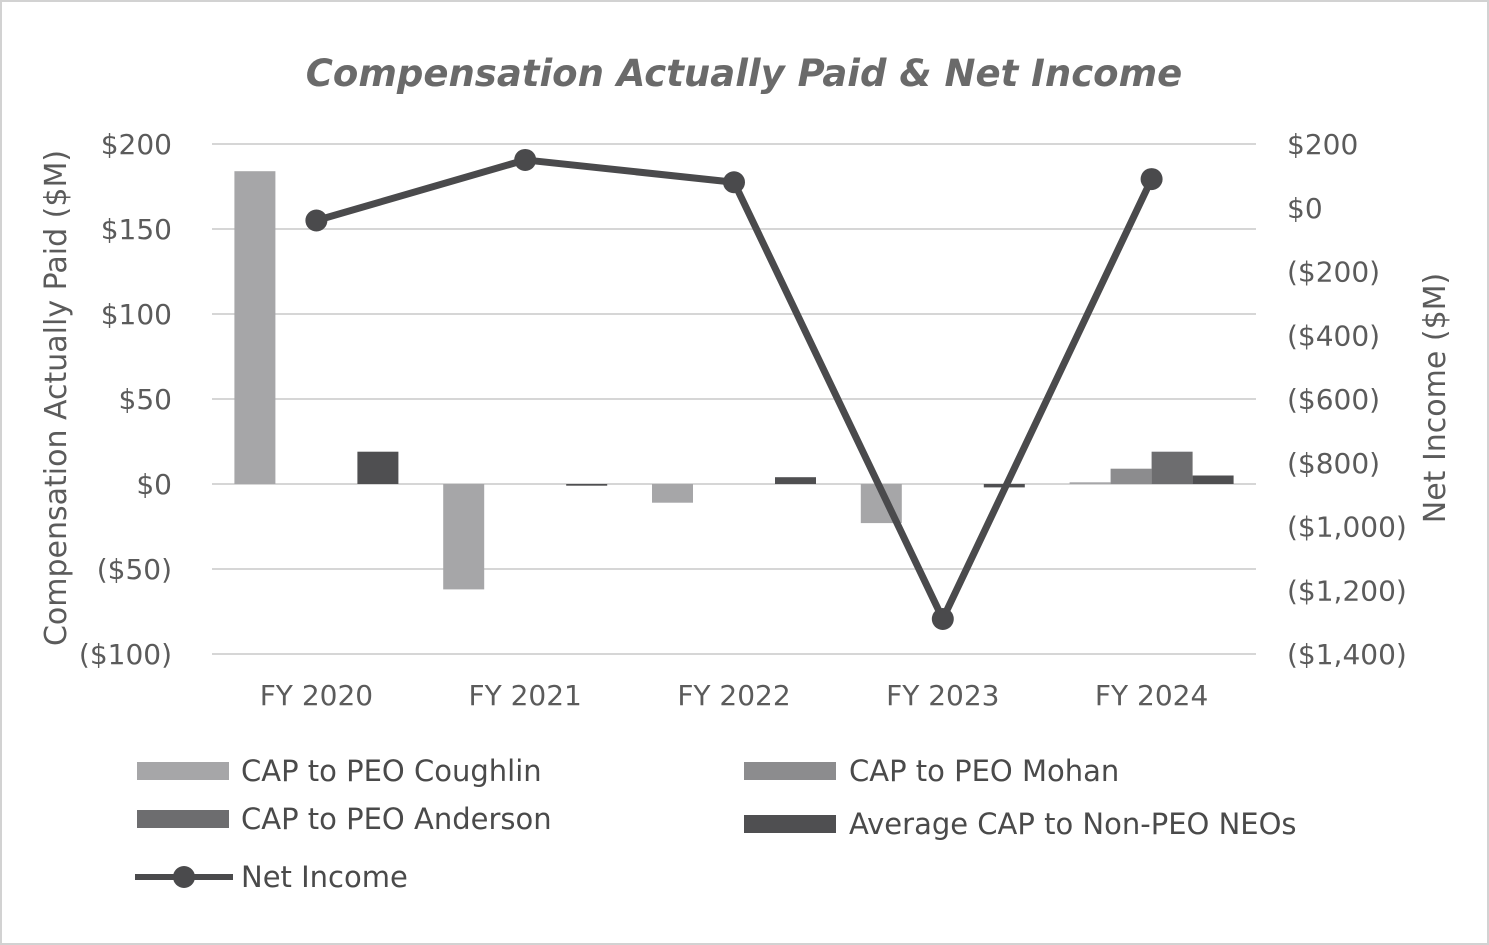 This screenshot has height=945, width=1489. I want to click on net-income-point-fy-2023, so click(942, 618).